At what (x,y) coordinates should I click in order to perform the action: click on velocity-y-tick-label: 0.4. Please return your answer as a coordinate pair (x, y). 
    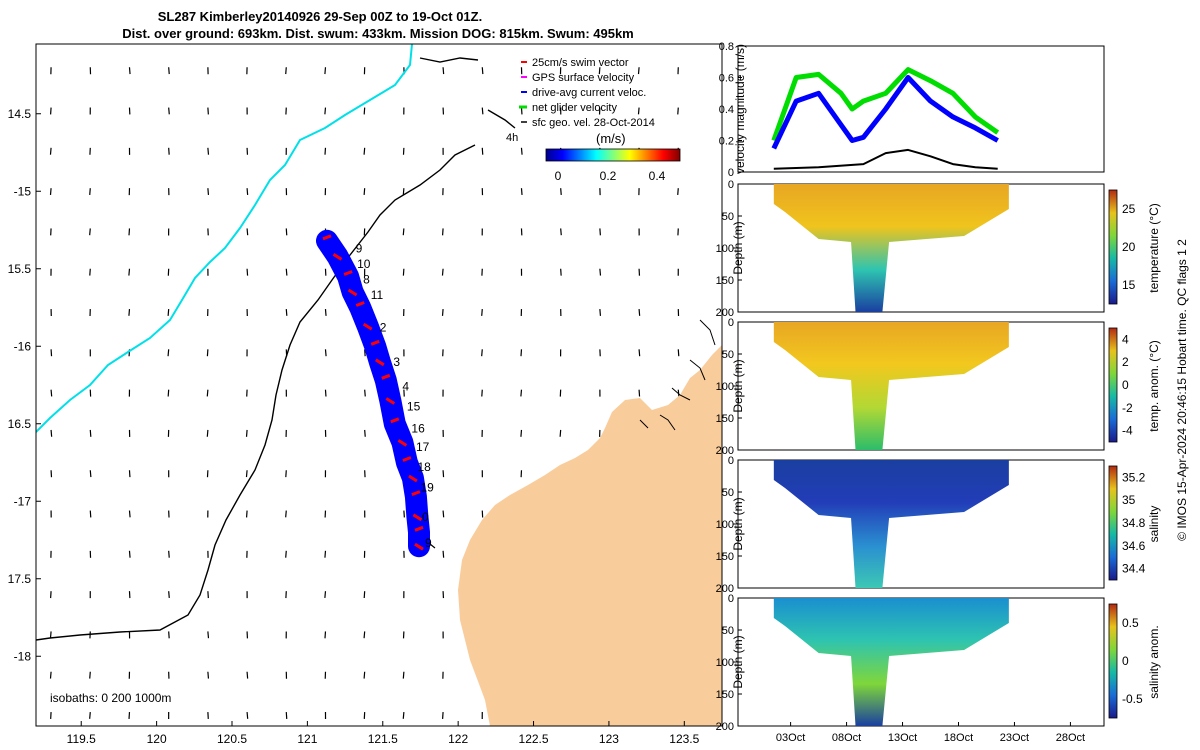
    Looking at the image, I should click on (726, 110).